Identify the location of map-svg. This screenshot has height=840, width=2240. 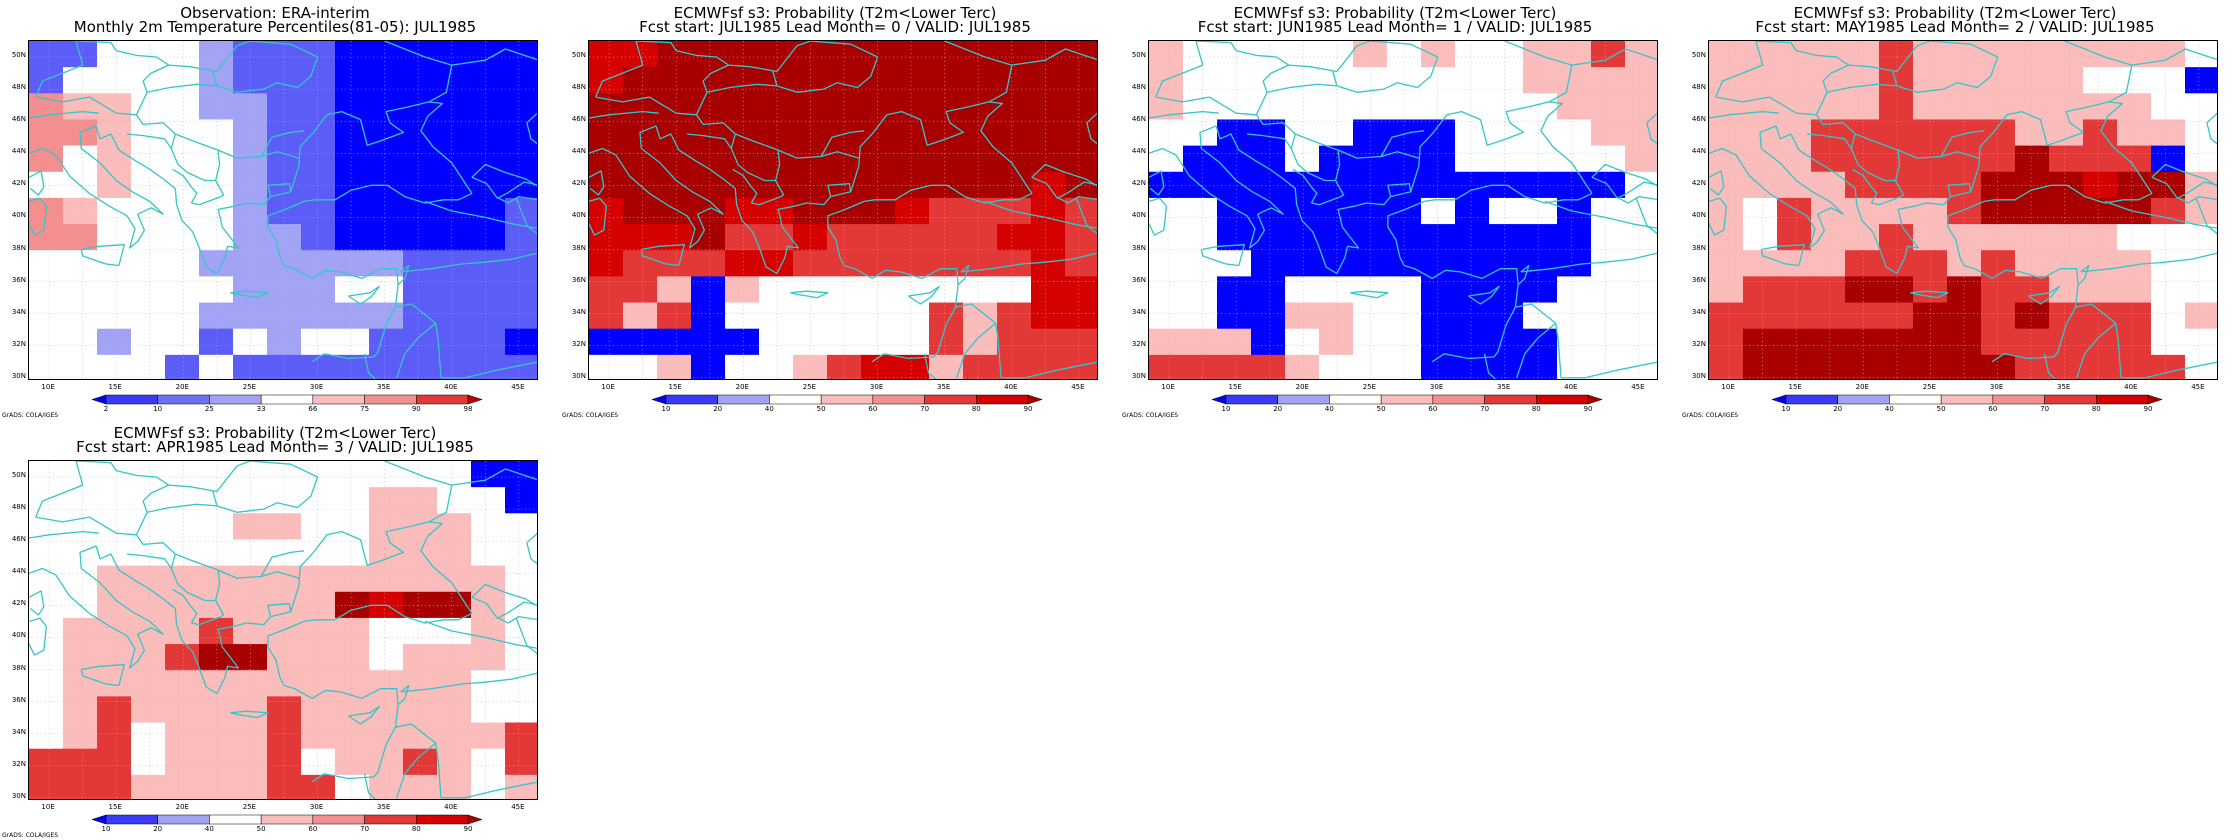
(843, 210).